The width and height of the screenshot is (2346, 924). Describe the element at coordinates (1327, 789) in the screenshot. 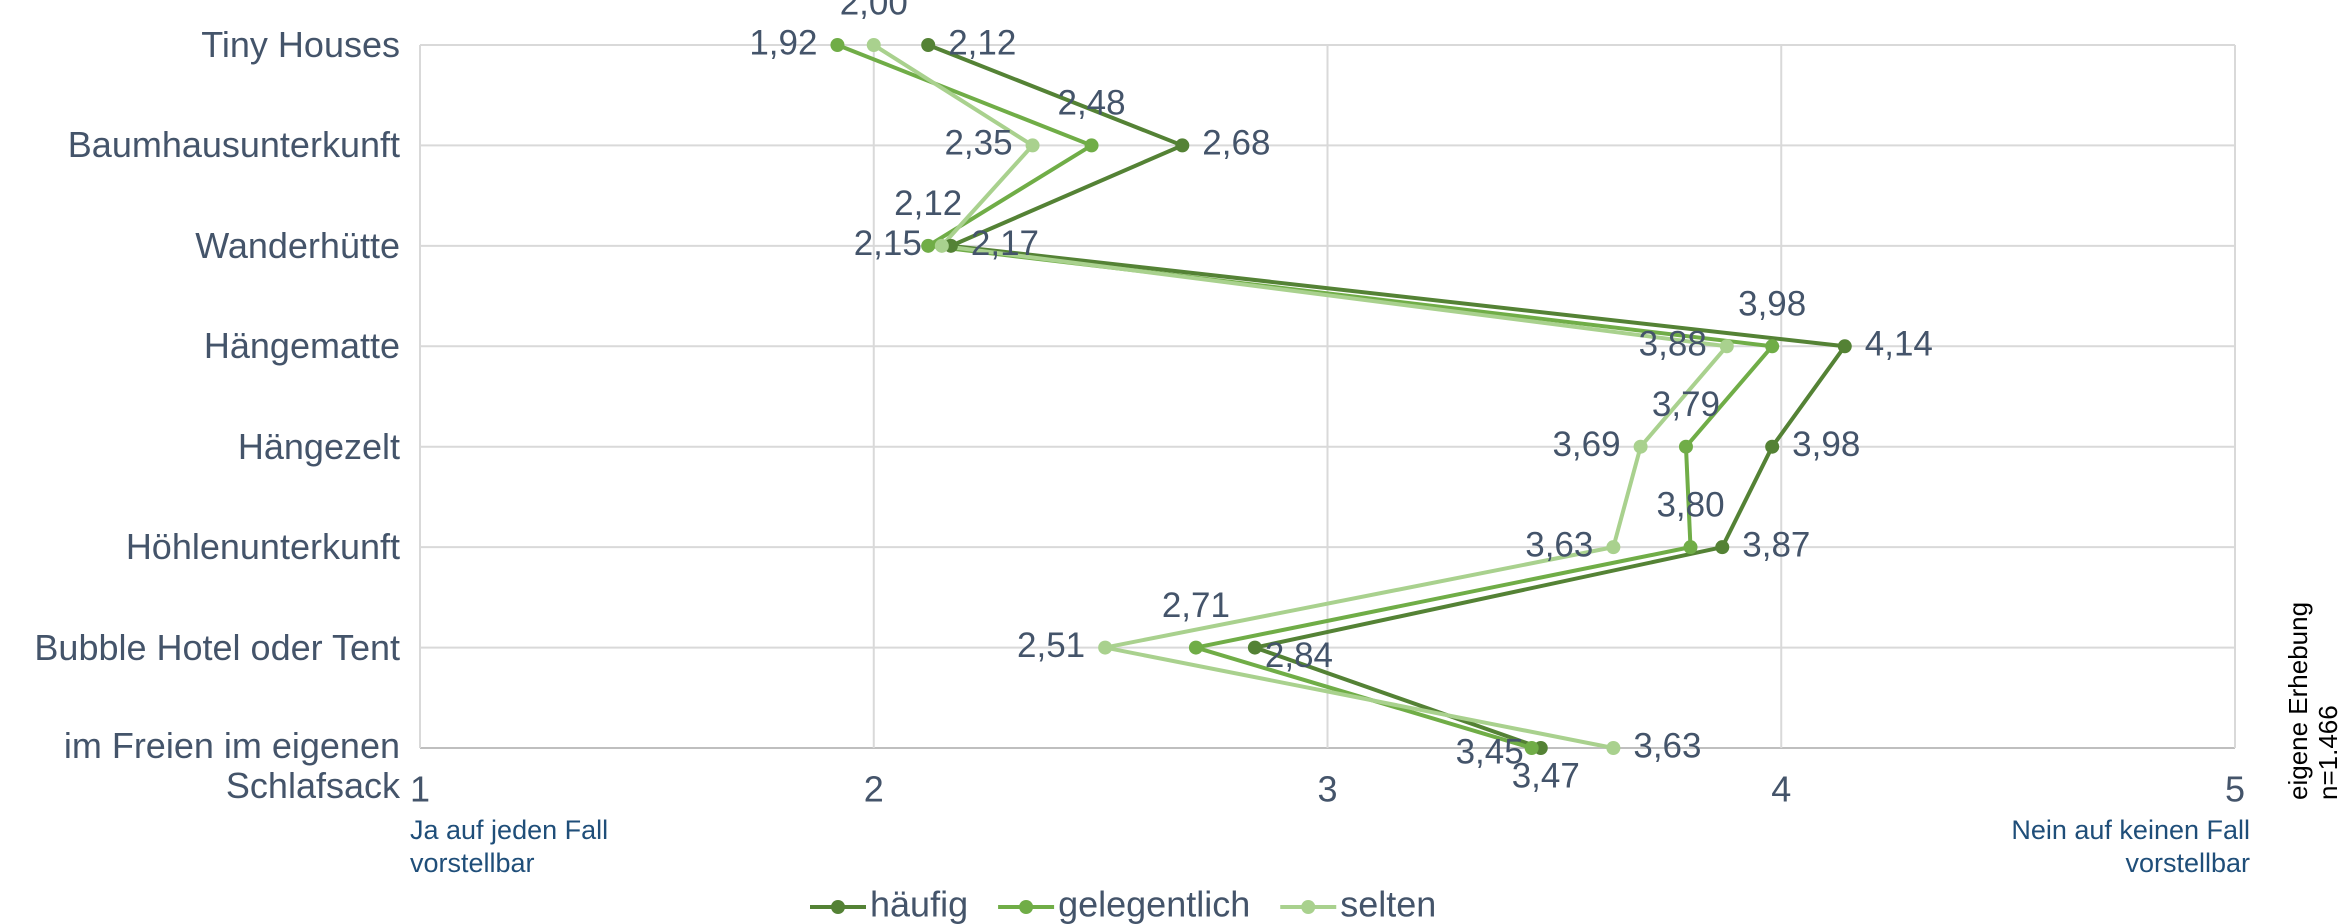

I see `x-tick-label: 3` at that location.